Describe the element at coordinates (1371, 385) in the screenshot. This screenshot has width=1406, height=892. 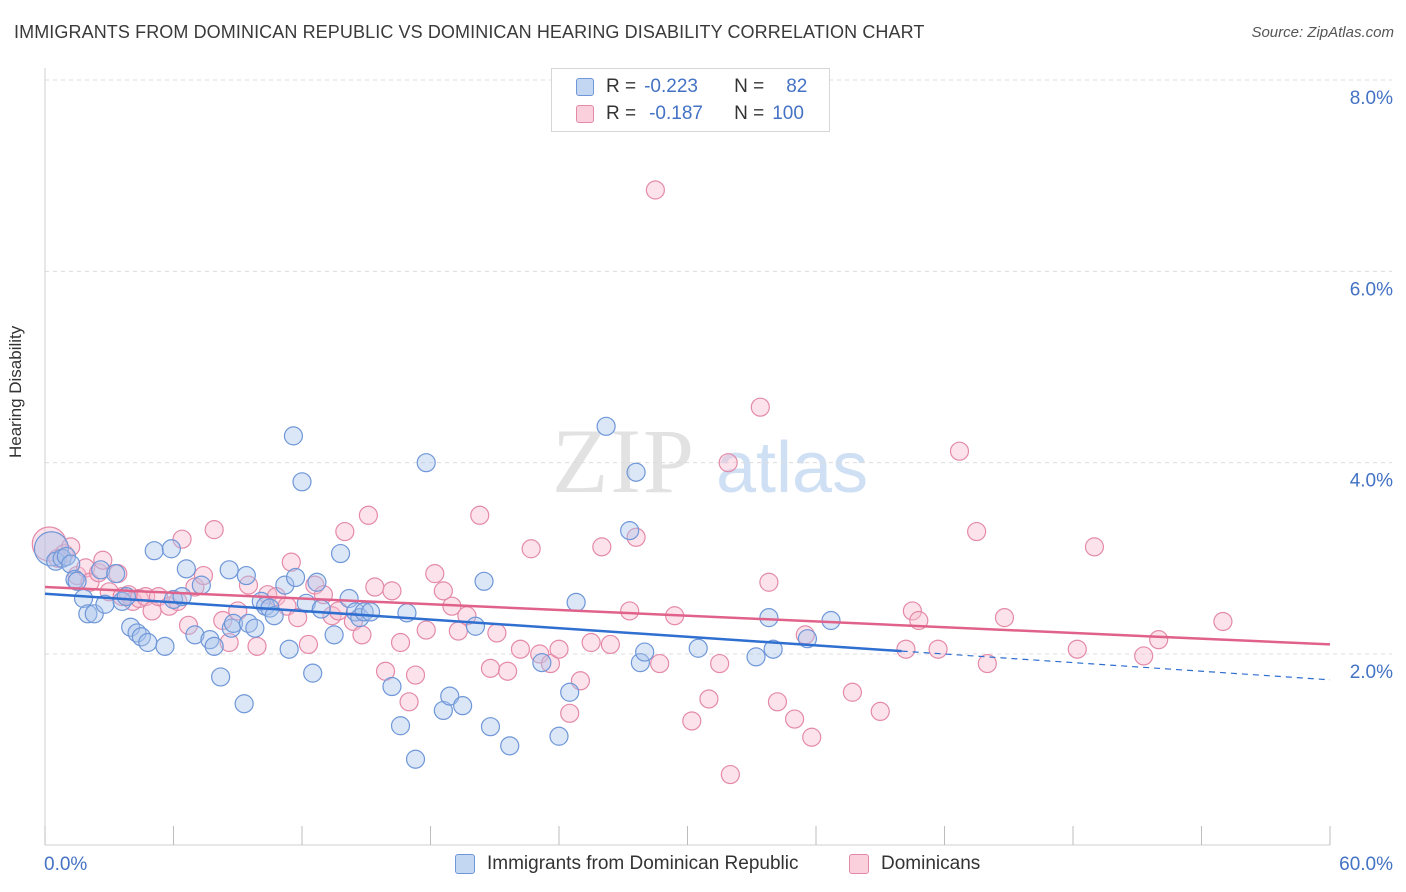
I see `y-tick-labels: 2.0% 4.0% 6.0% 8.0%` at that location.